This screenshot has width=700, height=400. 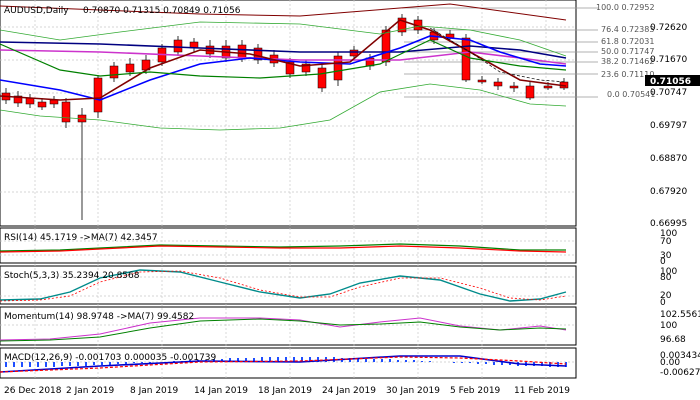 What do you see at coordinates (627, 41) in the screenshot?
I see `fib-label: 61.8 0.72031` at bounding box center [627, 41].